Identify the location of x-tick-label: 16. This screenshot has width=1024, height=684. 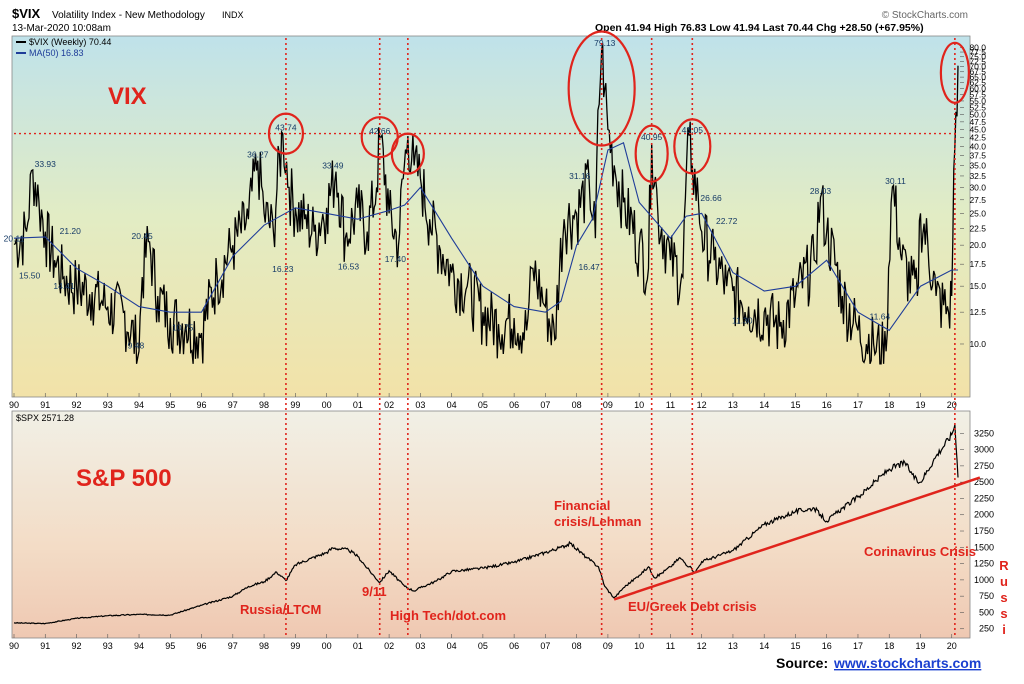
(827, 405).